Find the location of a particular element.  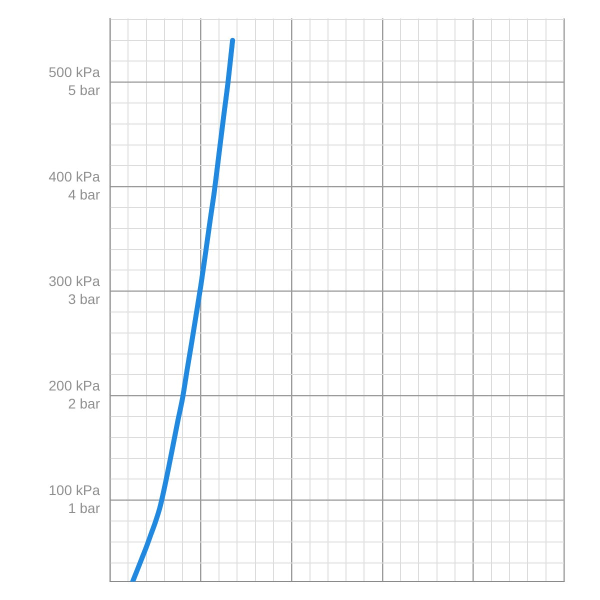

y-tick-label: 100 kPa is located at coordinates (74, 490).